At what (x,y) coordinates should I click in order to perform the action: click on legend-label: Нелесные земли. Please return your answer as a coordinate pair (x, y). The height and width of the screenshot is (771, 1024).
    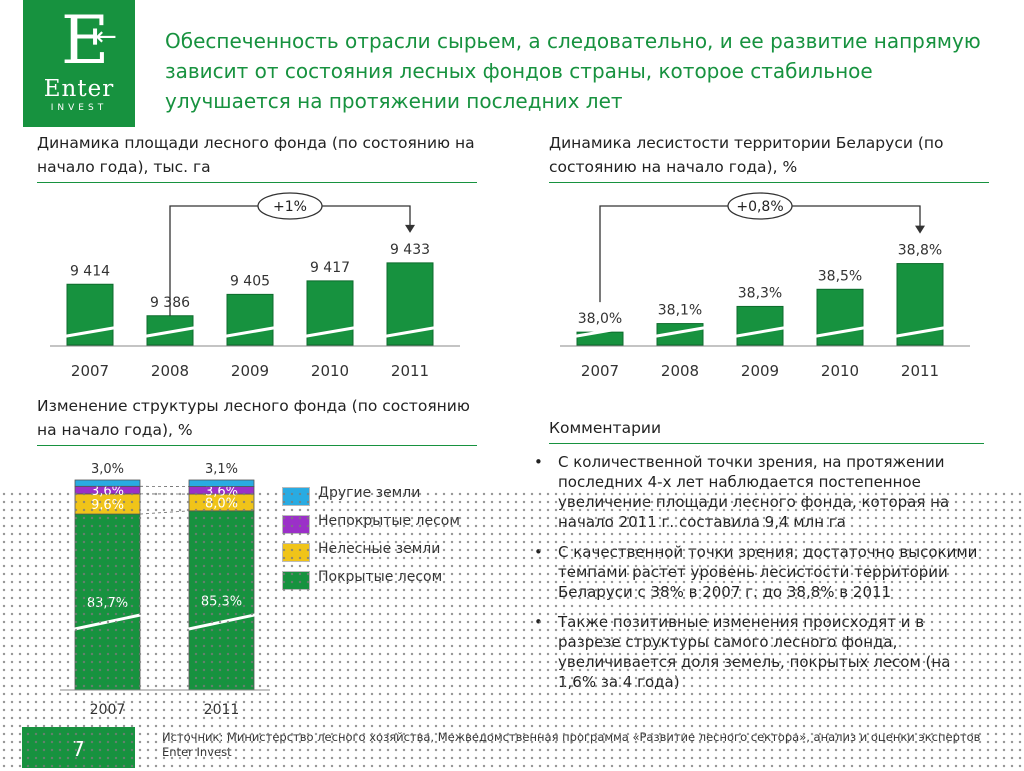
    Looking at the image, I should click on (379, 549).